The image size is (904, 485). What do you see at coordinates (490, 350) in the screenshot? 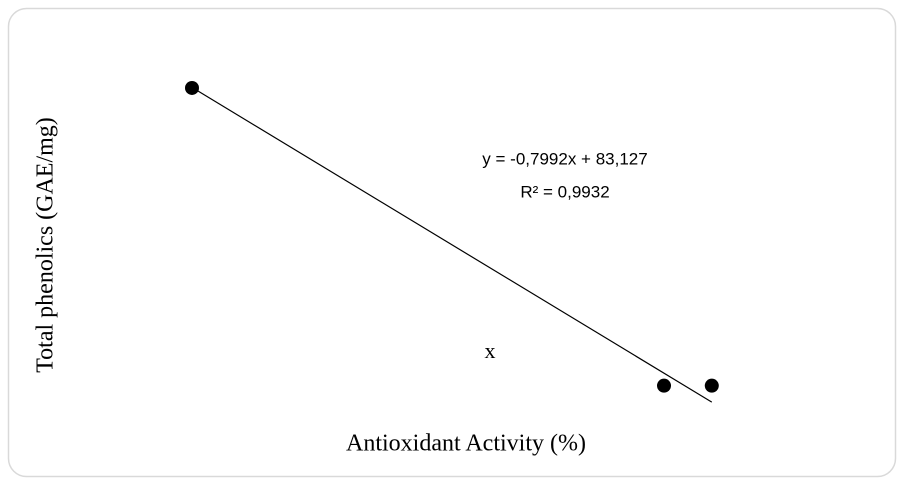
I see `annotation: x` at bounding box center [490, 350].